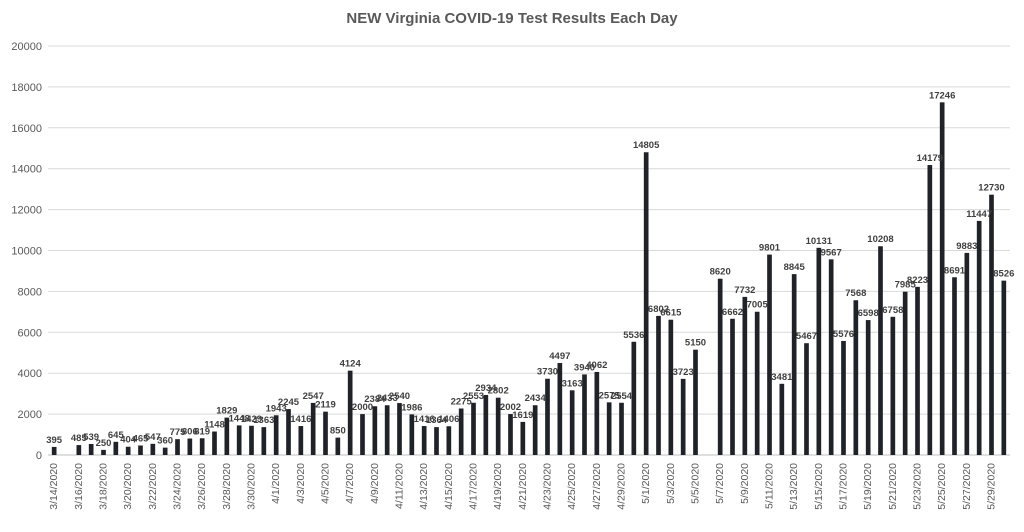 The width and height of the screenshot is (1024, 532). I want to click on data-label: 6615, so click(671, 313).